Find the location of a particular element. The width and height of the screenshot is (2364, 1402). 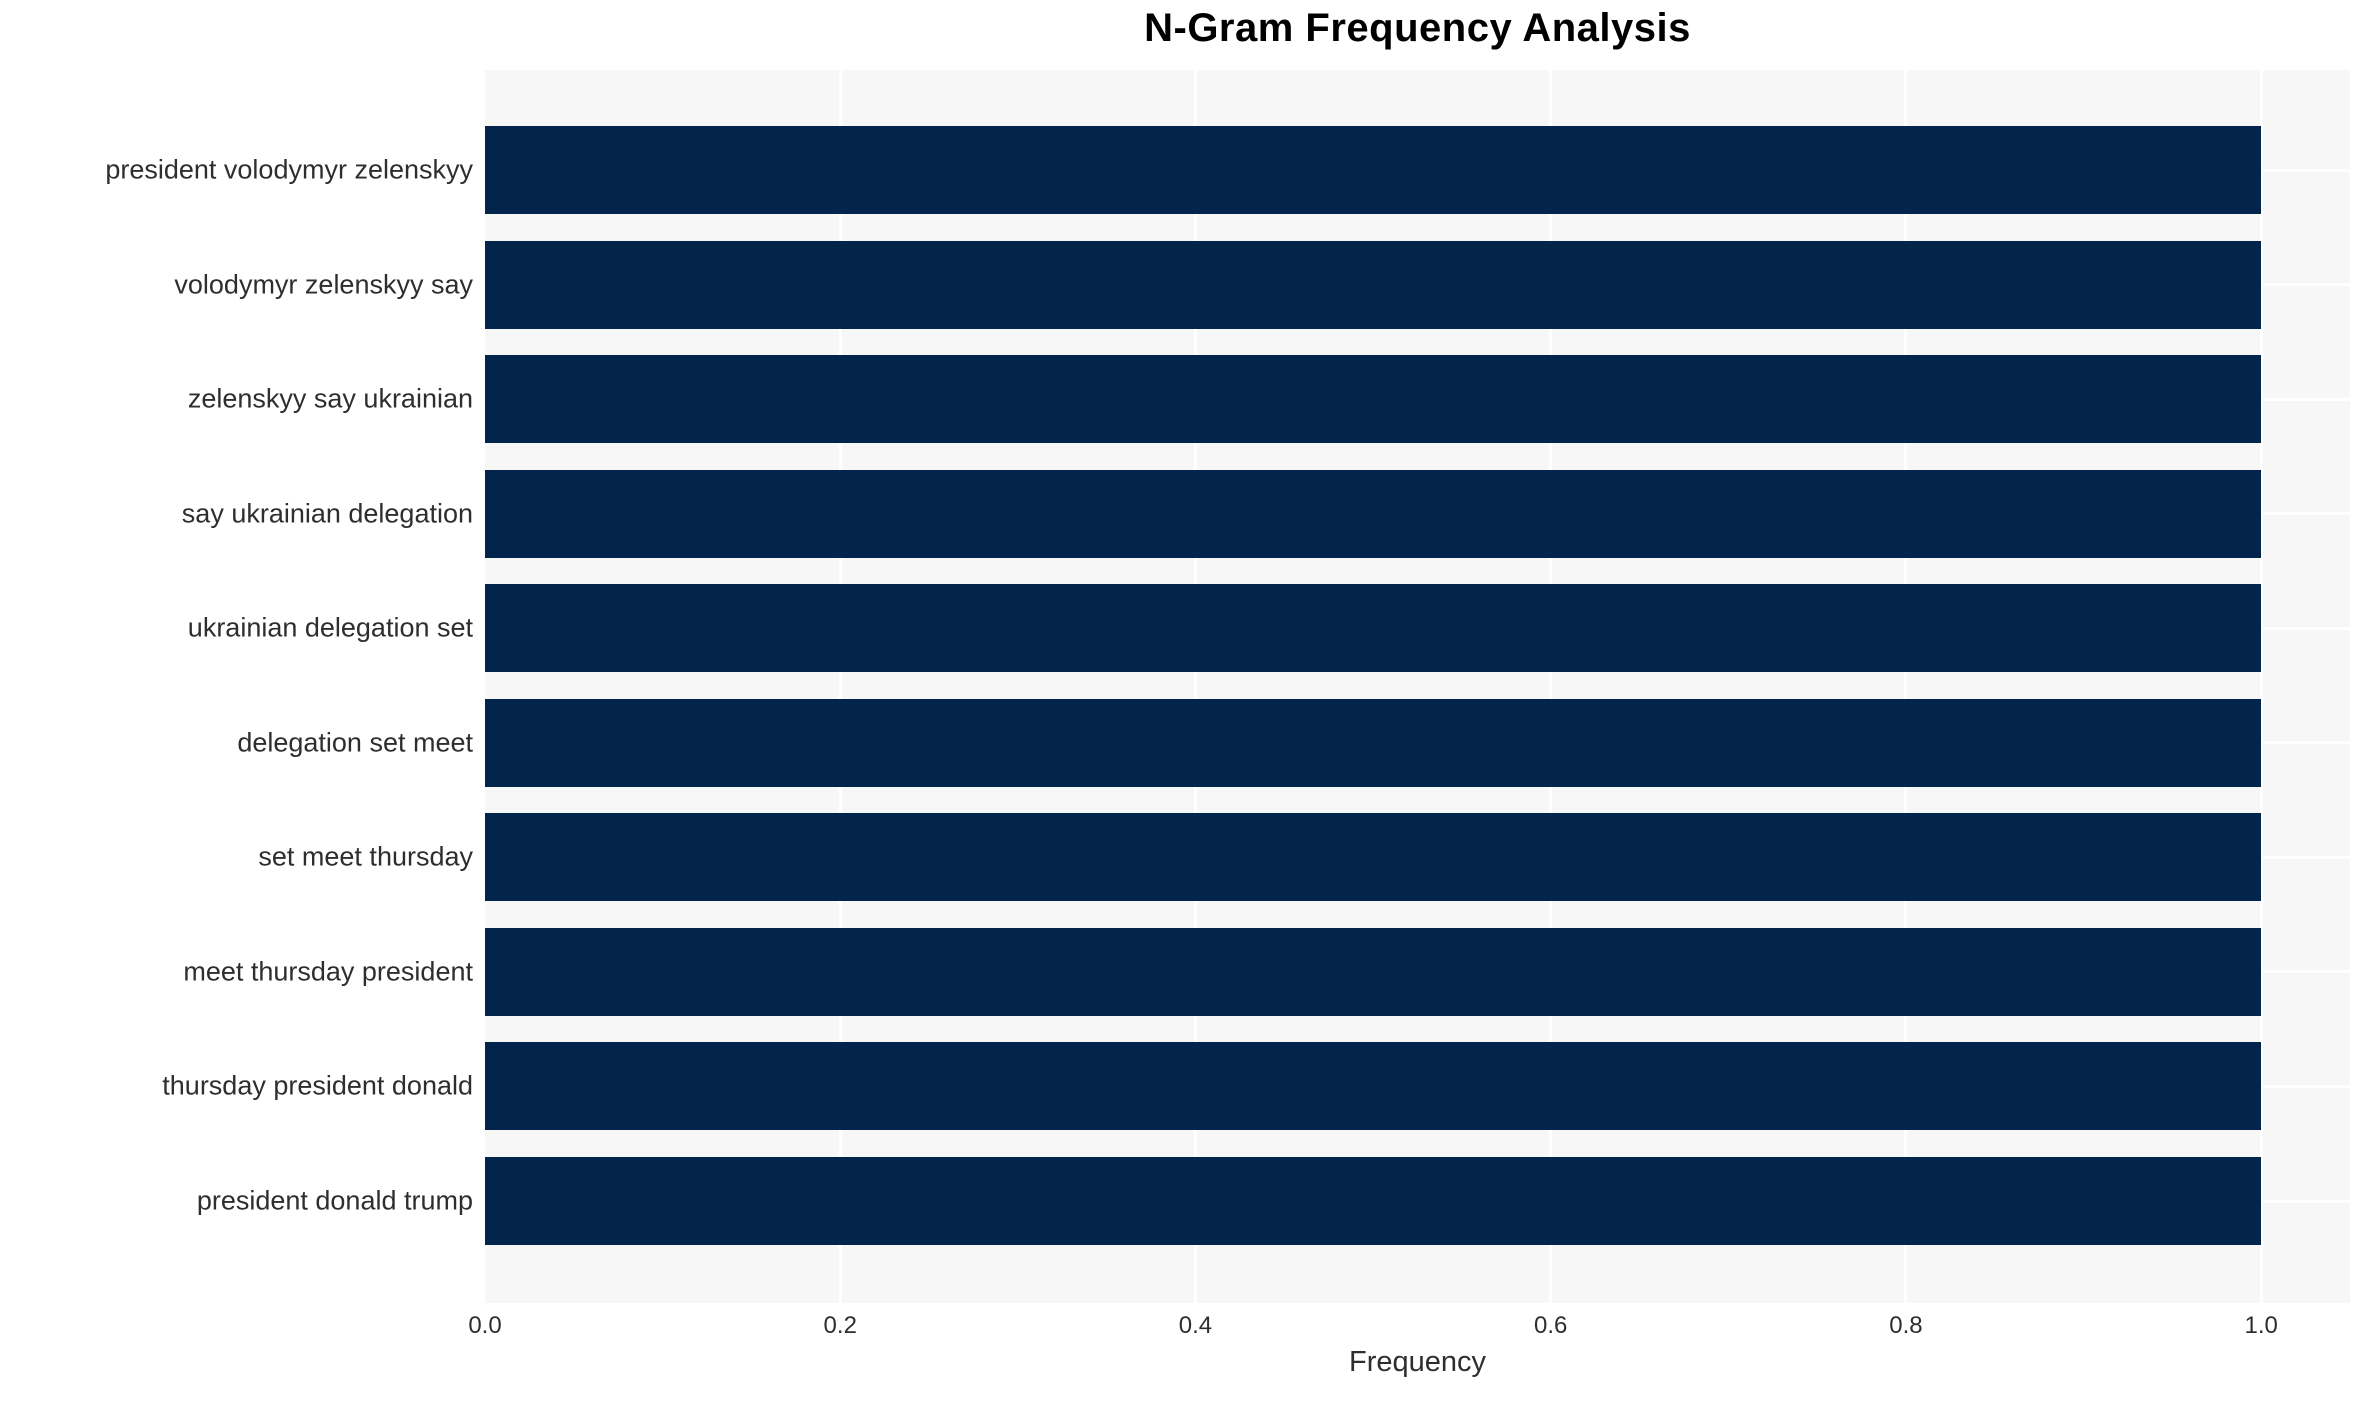

y-tick-label: set meet thursday is located at coordinates (365, 856).